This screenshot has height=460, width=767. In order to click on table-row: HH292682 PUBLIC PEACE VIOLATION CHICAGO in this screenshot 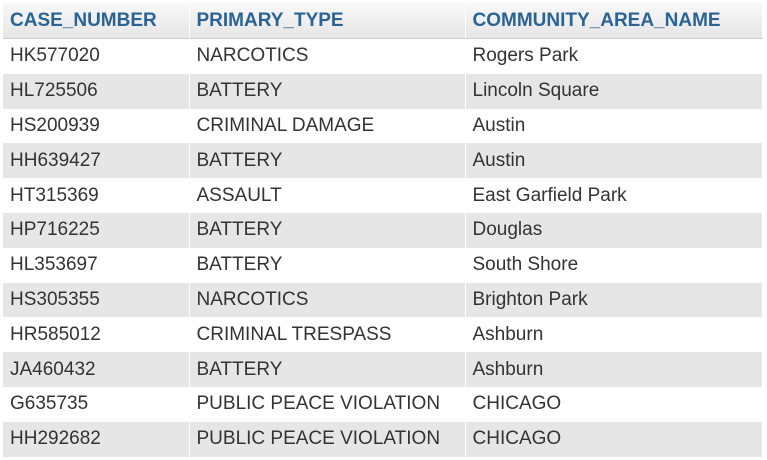, I will do `click(383, 439)`.